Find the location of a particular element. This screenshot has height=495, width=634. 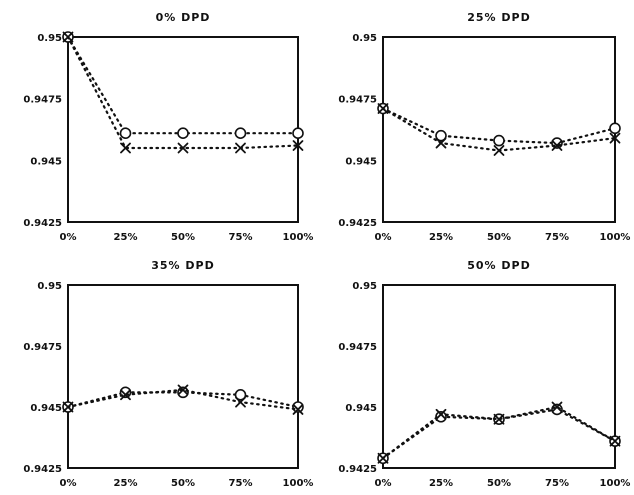

panel-title: 50% DPD is located at coordinates (498, 265).